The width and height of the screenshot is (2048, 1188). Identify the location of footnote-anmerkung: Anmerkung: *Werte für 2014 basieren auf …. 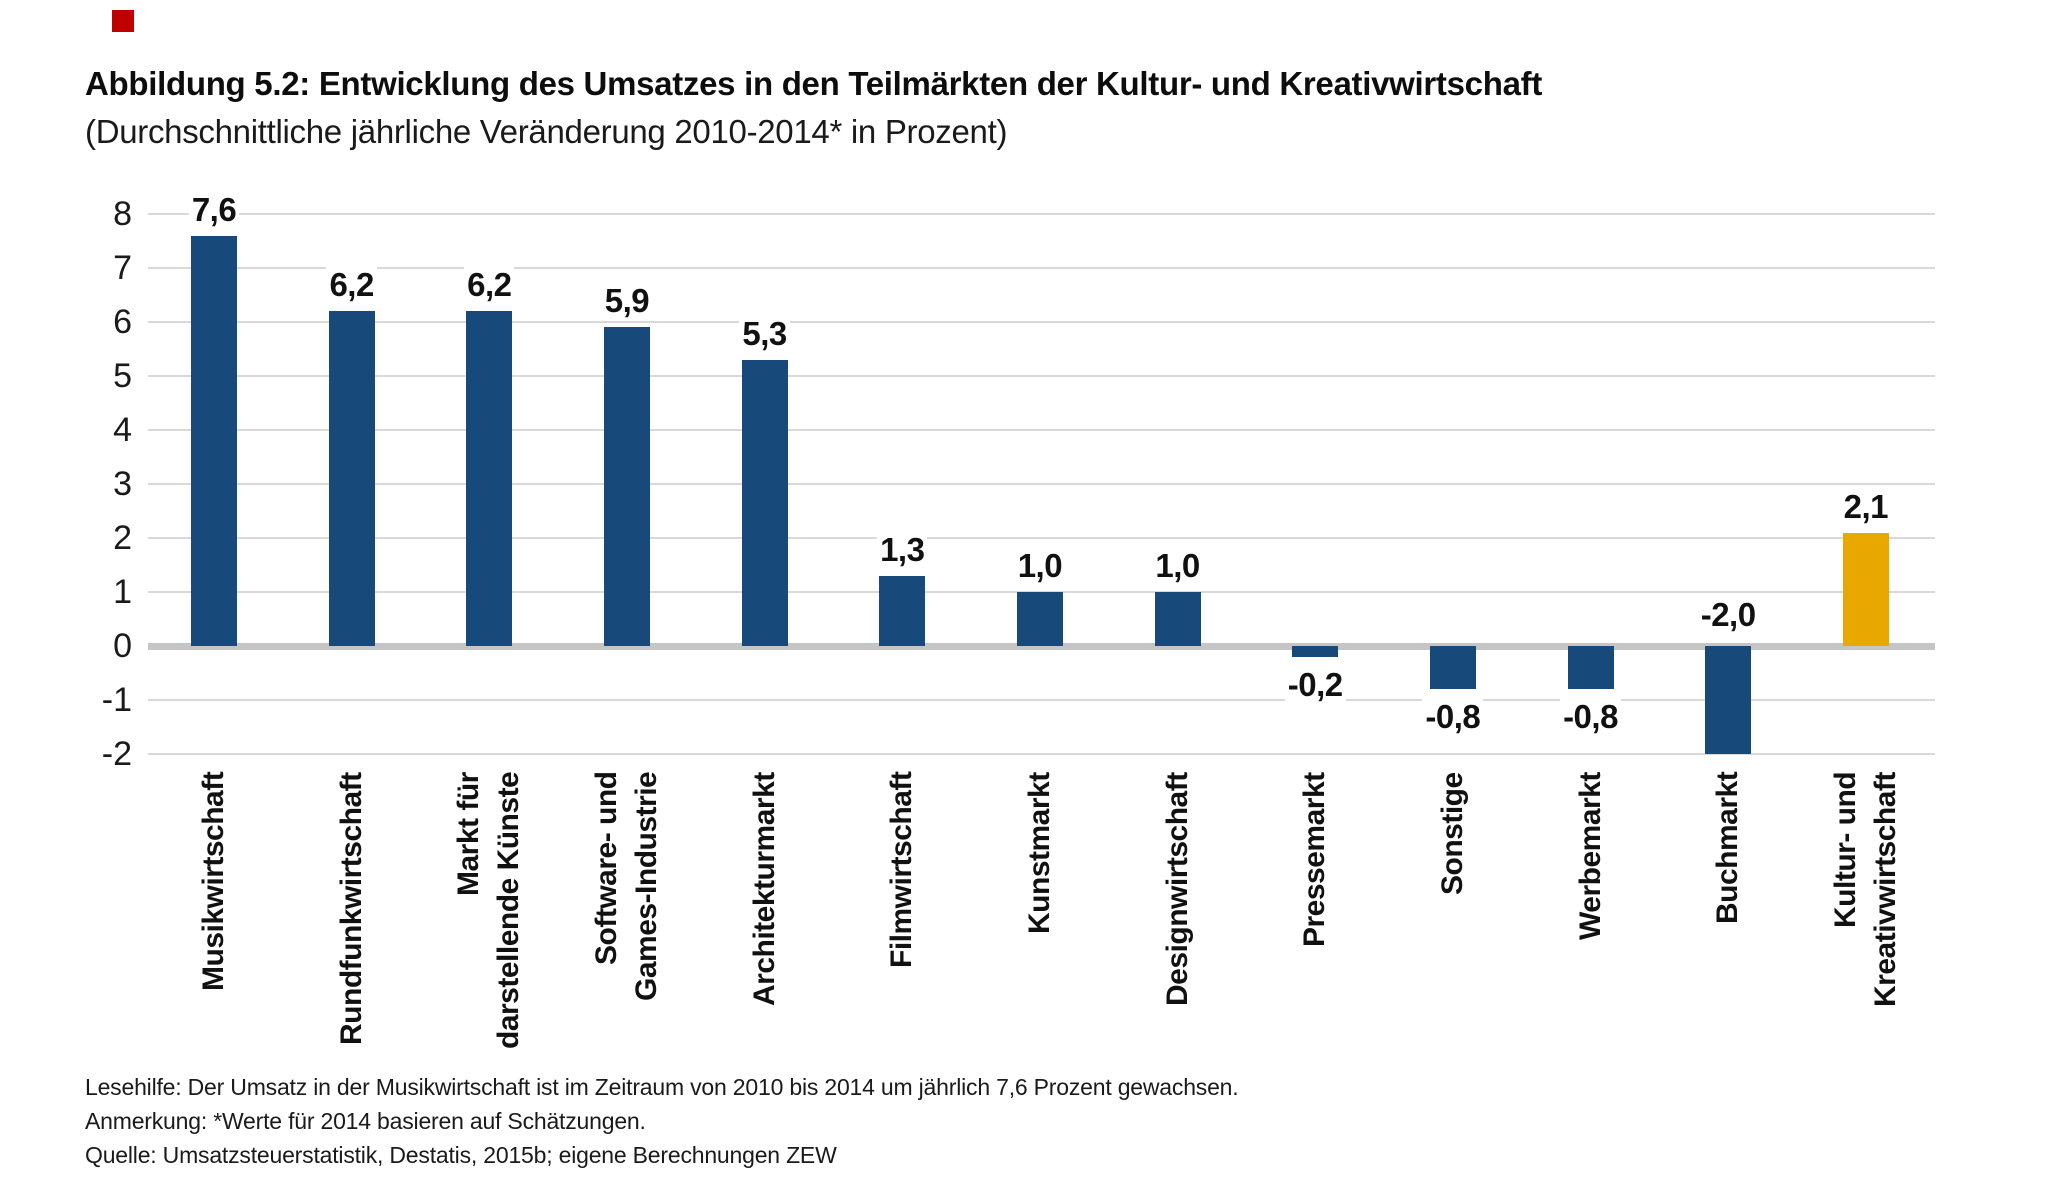
(365, 1121).